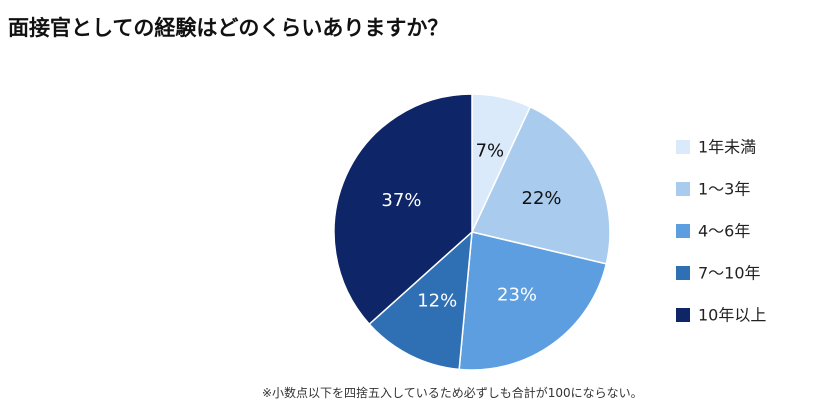  I want to click on slice-label-5: 37%, so click(401, 200).